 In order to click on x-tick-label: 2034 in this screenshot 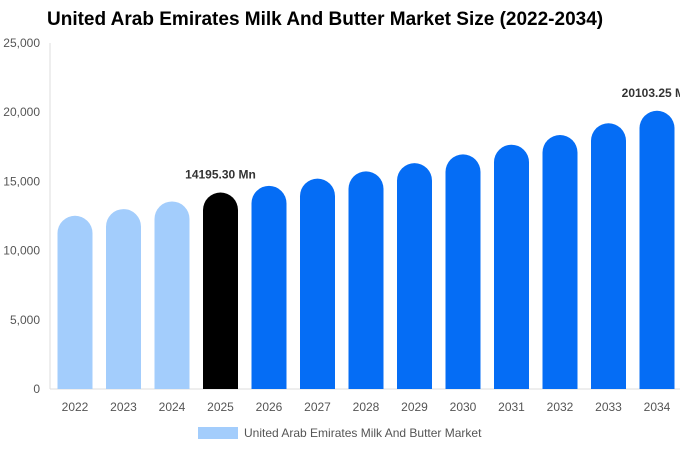, I will do `click(657, 407)`.